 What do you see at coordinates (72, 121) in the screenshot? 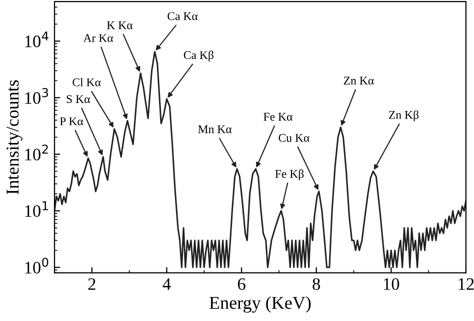
I see `annotation: P Kα` at bounding box center [72, 121].